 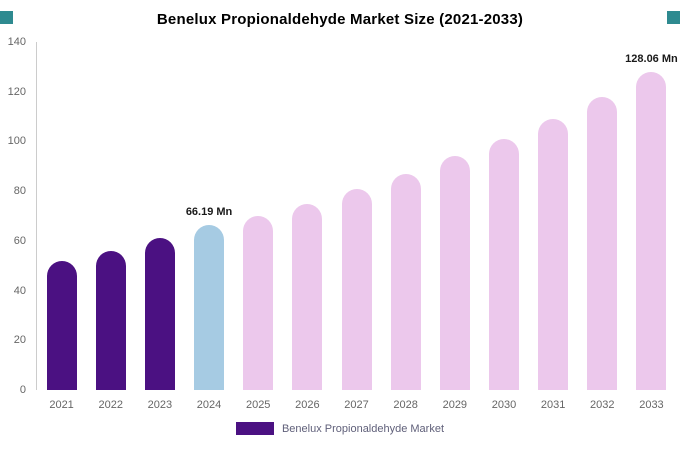 What do you see at coordinates (651, 405) in the screenshot?
I see `x-axis-label: 2033` at bounding box center [651, 405].